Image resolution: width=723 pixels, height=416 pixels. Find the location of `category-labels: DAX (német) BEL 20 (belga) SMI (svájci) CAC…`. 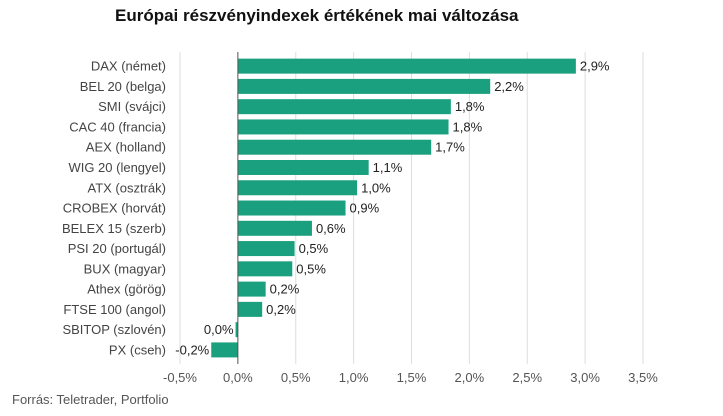

category-labels: DAX (német) BEL 20 (belga) SMI (svájci) CAC… is located at coordinates (114, 208).